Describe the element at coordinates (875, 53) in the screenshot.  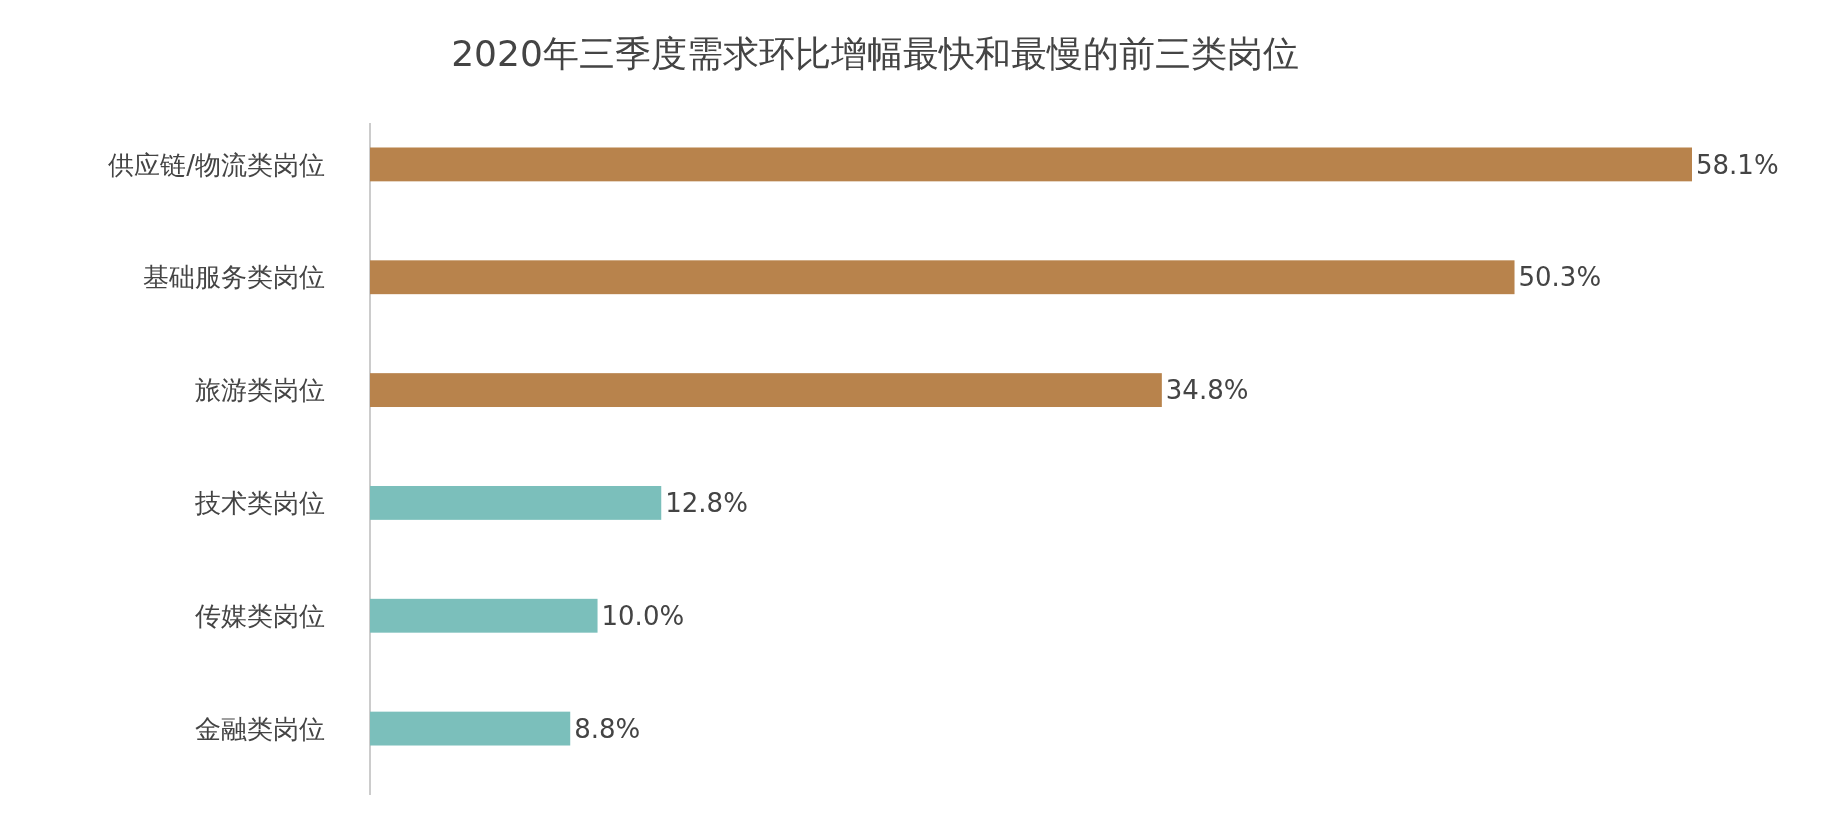
I see `chart-title: 2020年三季度需求环比增幅最快和最慢的前三类岗位` at that location.